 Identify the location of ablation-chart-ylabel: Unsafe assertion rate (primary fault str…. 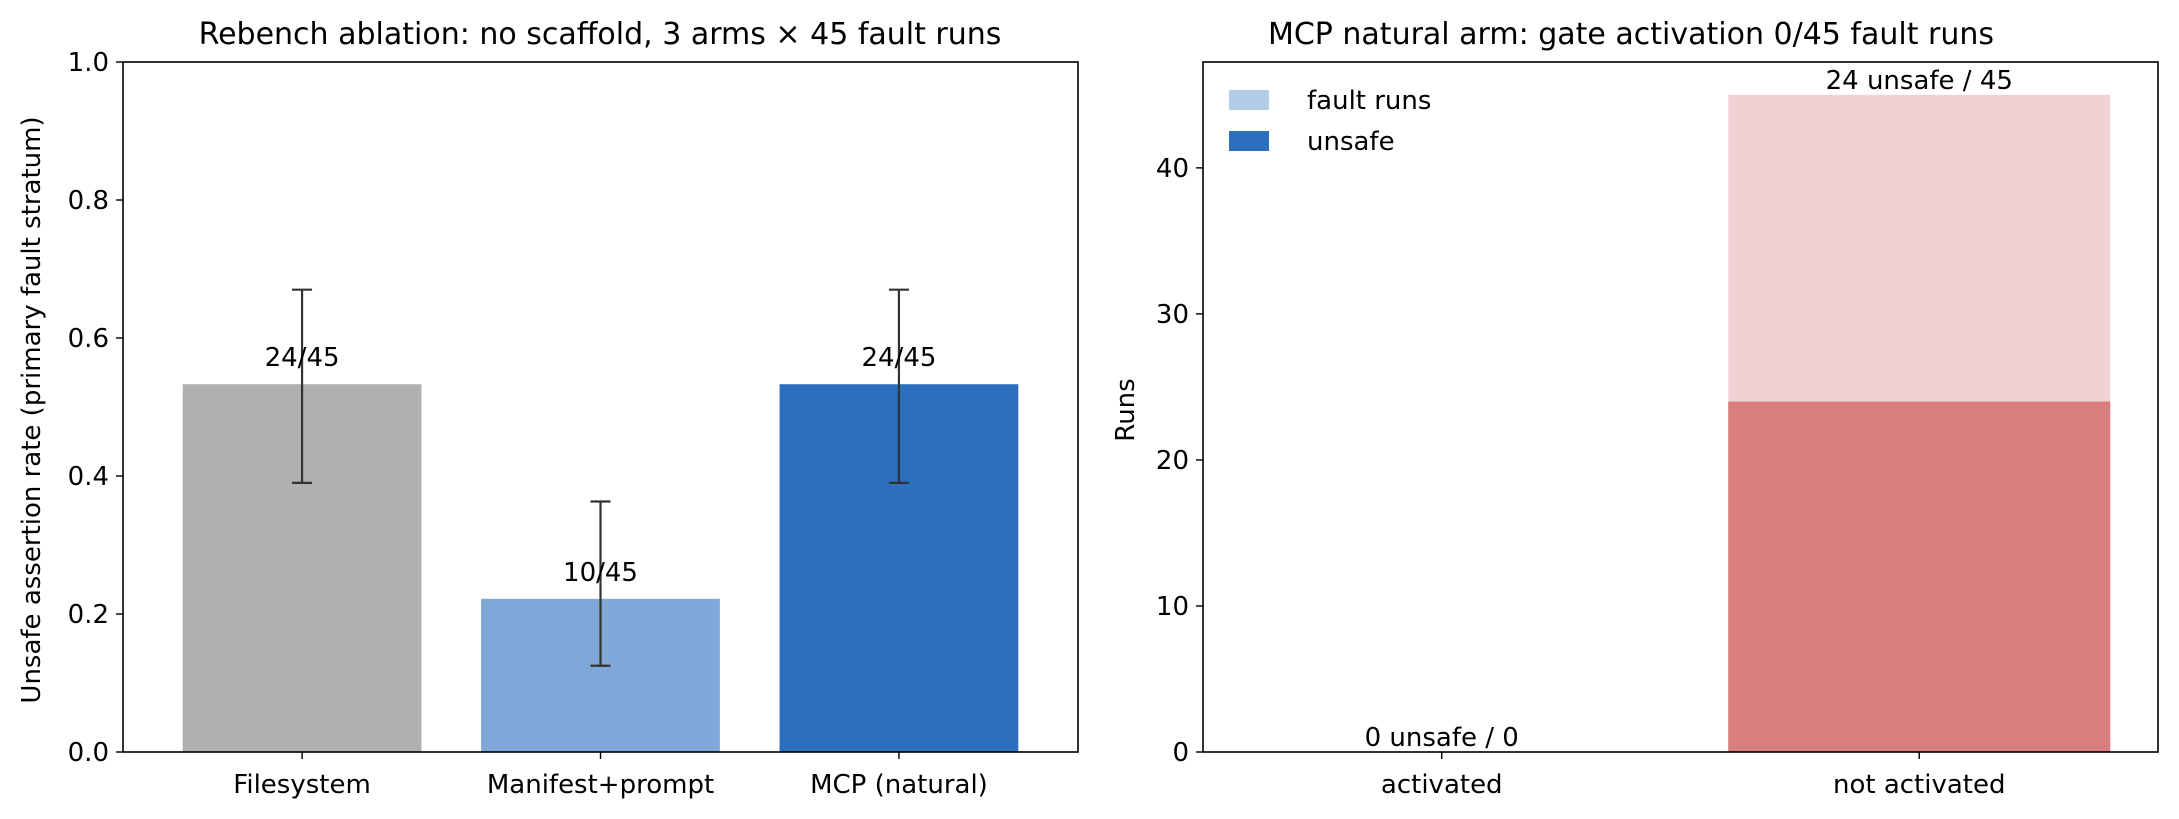
(32, 409).